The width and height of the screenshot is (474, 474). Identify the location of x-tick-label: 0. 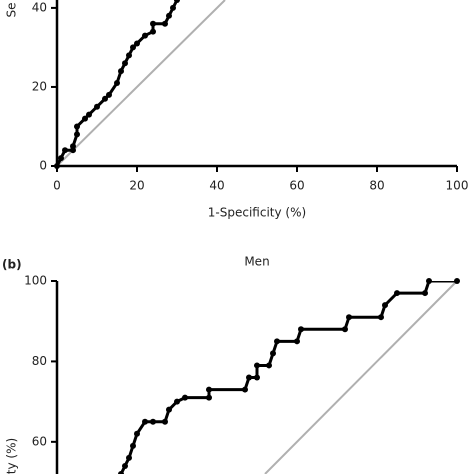
(57, 186).